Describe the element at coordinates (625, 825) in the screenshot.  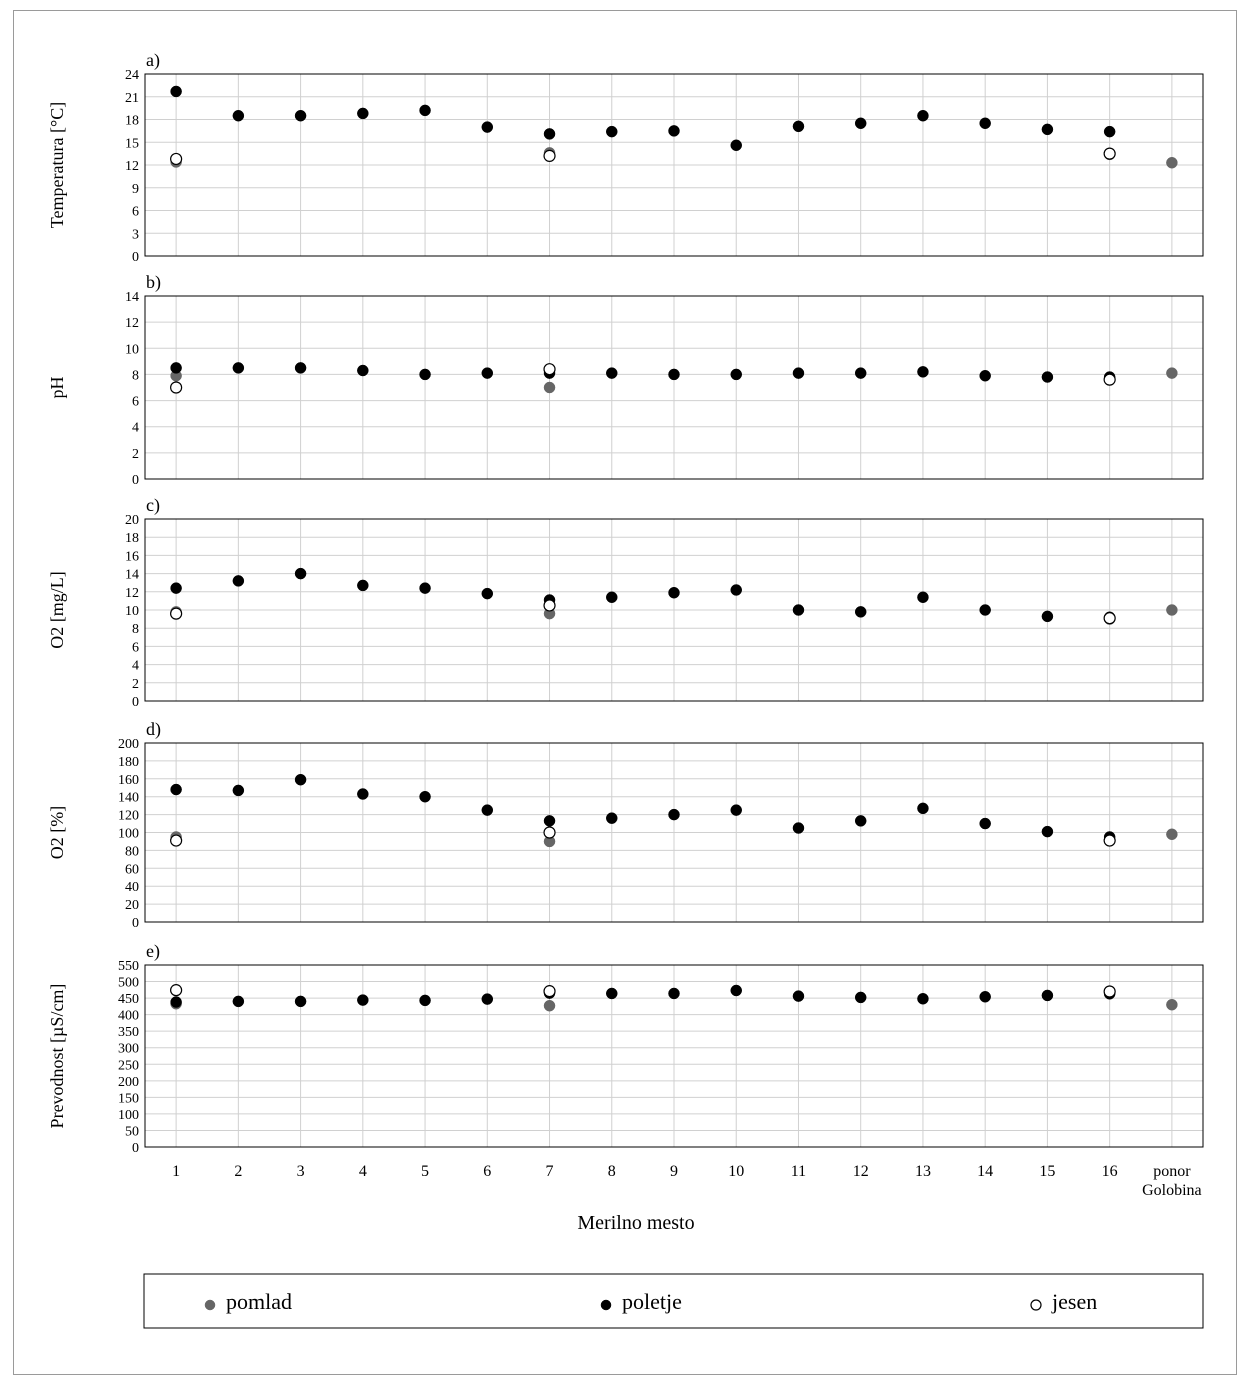
I see `panel-4: 0 20 40 60 80 100 120 140 160 180 200 d) O2 [%]` at that location.